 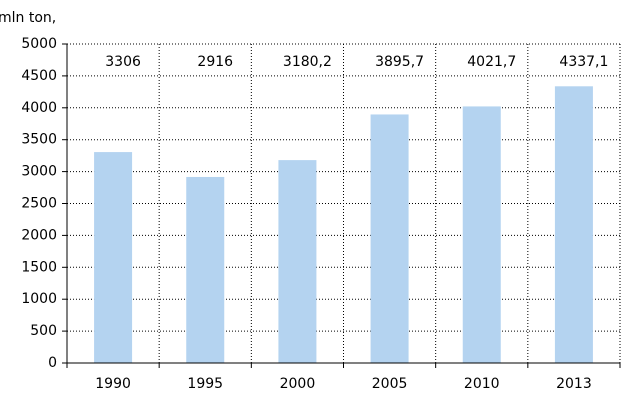 I want to click on x-tick-label: 1995, so click(x=205, y=384).